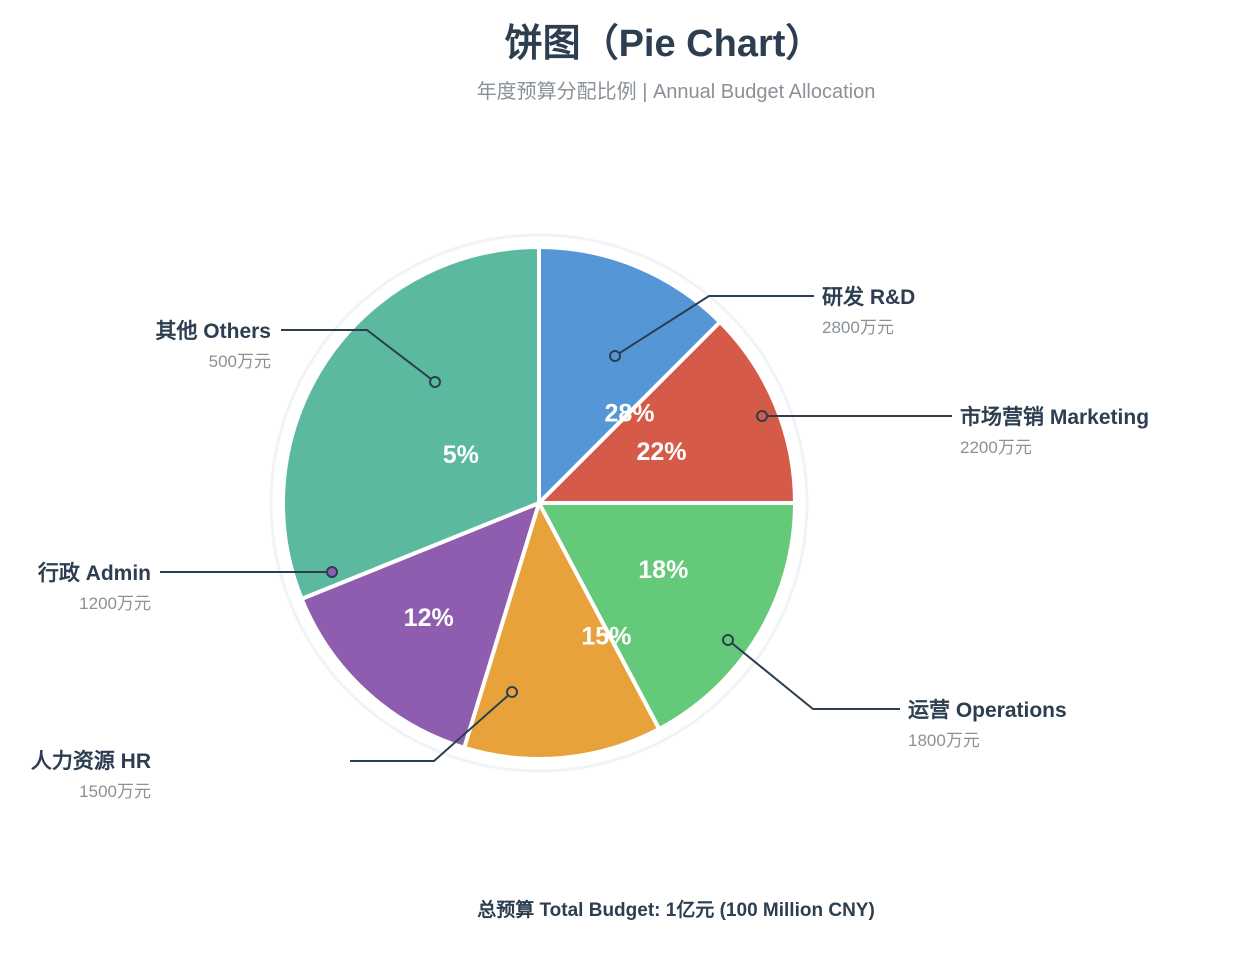 This screenshot has height=970, width=1256. Describe the element at coordinates (858, 327) in the screenshot. I see `slice-amount-rd: 2800万元` at that location.